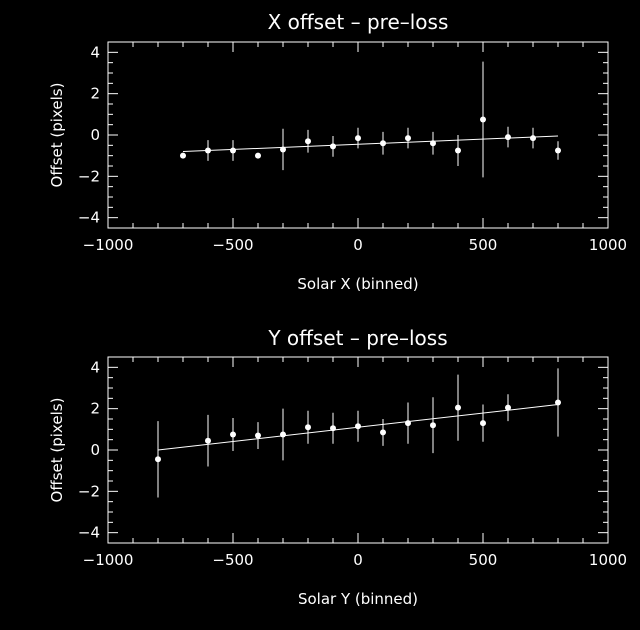  Describe the element at coordinates (608, 560) in the screenshot. I see `bottom-x-tick-label: 1000` at that location.